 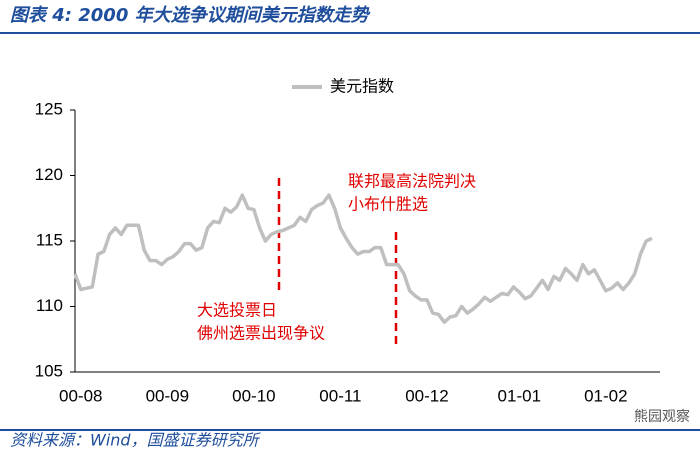 I want to click on annotation: 小布什胜选, so click(x=388, y=204).